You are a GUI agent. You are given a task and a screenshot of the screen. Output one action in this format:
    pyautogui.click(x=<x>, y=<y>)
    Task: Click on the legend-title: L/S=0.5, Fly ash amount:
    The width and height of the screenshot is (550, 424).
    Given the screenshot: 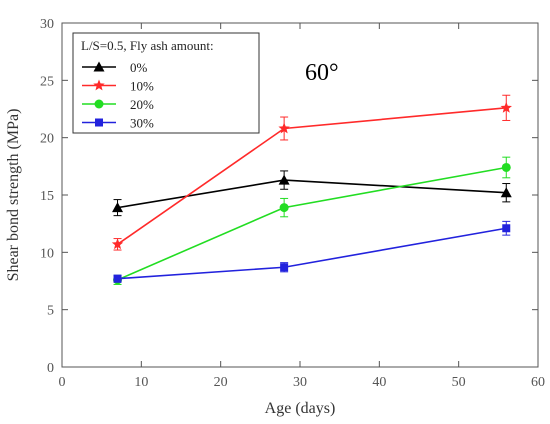 What is the action you would take?
    pyautogui.click(x=147, y=45)
    